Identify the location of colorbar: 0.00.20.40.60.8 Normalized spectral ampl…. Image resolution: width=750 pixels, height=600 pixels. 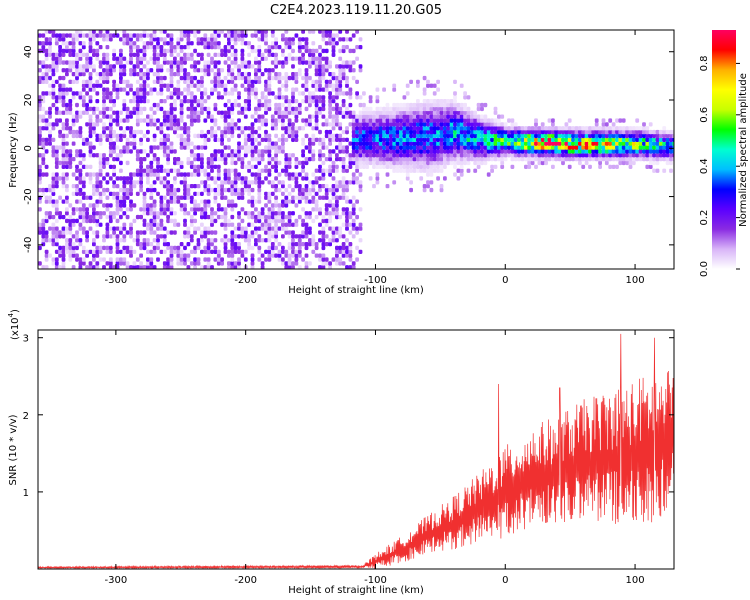
(724, 153).